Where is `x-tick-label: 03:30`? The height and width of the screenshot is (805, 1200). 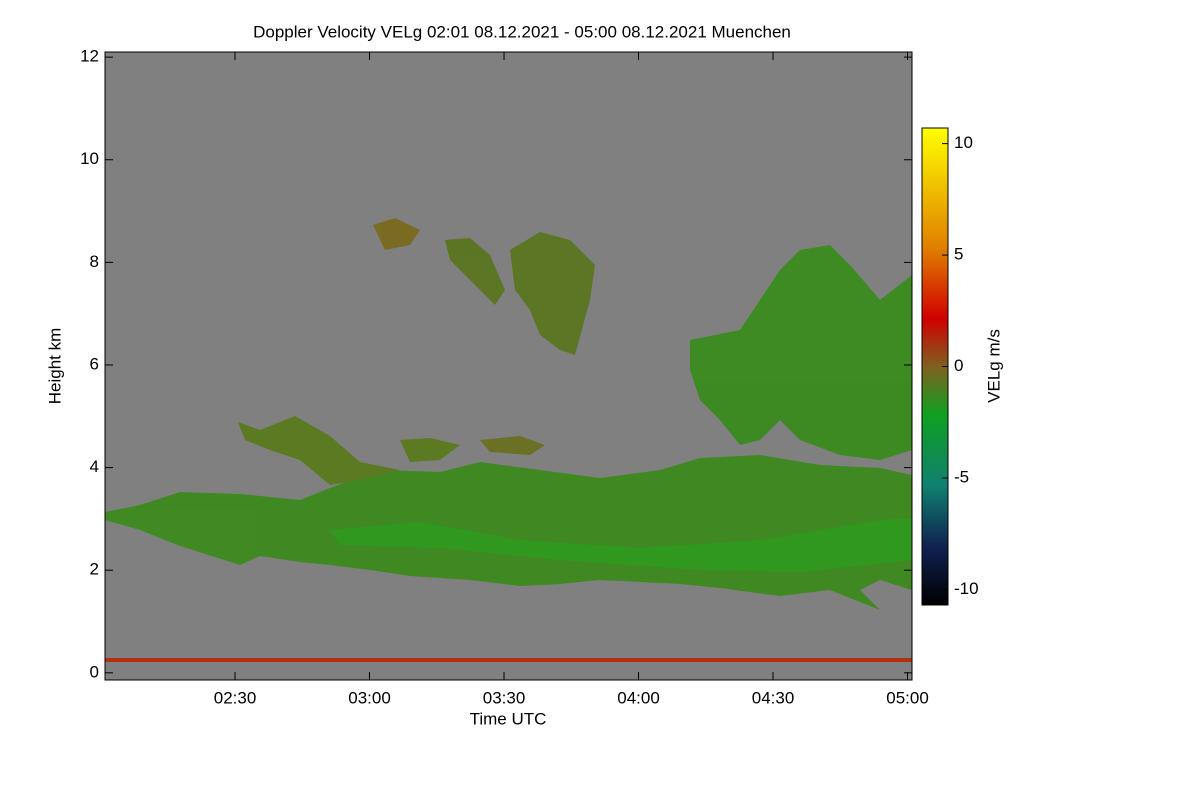
x-tick-label: 03:30 is located at coordinates (504, 697).